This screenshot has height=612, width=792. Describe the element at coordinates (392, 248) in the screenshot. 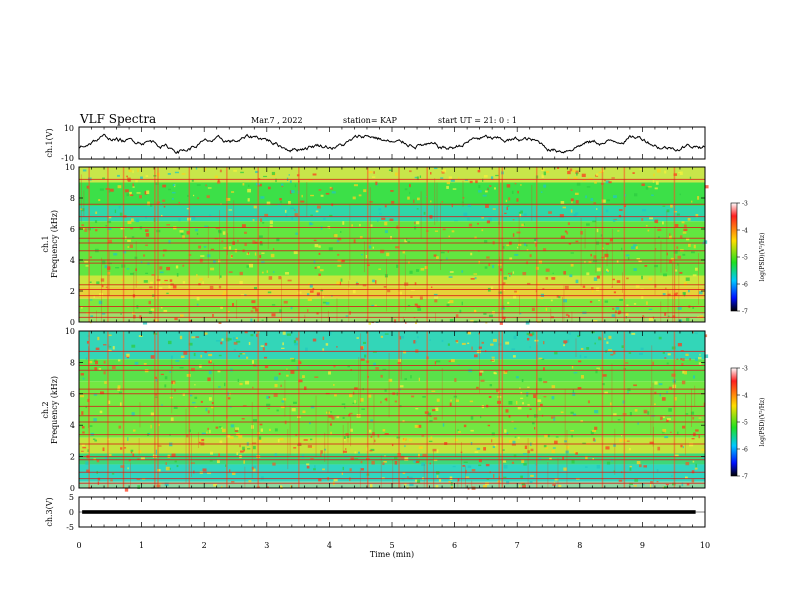

I see `ch1-spec-band` at that location.